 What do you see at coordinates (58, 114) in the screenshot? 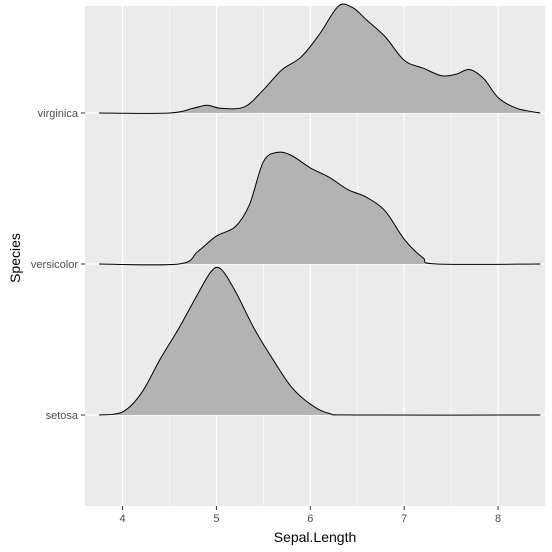
I see `y-tick-label-virginica: virginica` at bounding box center [58, 114].